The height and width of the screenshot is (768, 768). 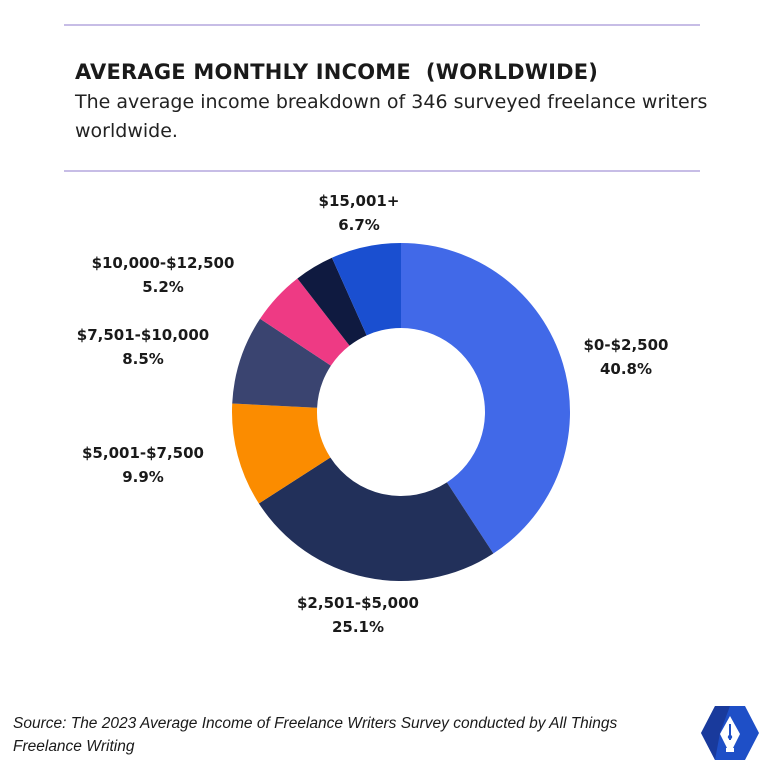 What do you see at coordinates (332, 301) in the screenshot?
I see `slice-unlabeled` at bounding box center [332, 301].